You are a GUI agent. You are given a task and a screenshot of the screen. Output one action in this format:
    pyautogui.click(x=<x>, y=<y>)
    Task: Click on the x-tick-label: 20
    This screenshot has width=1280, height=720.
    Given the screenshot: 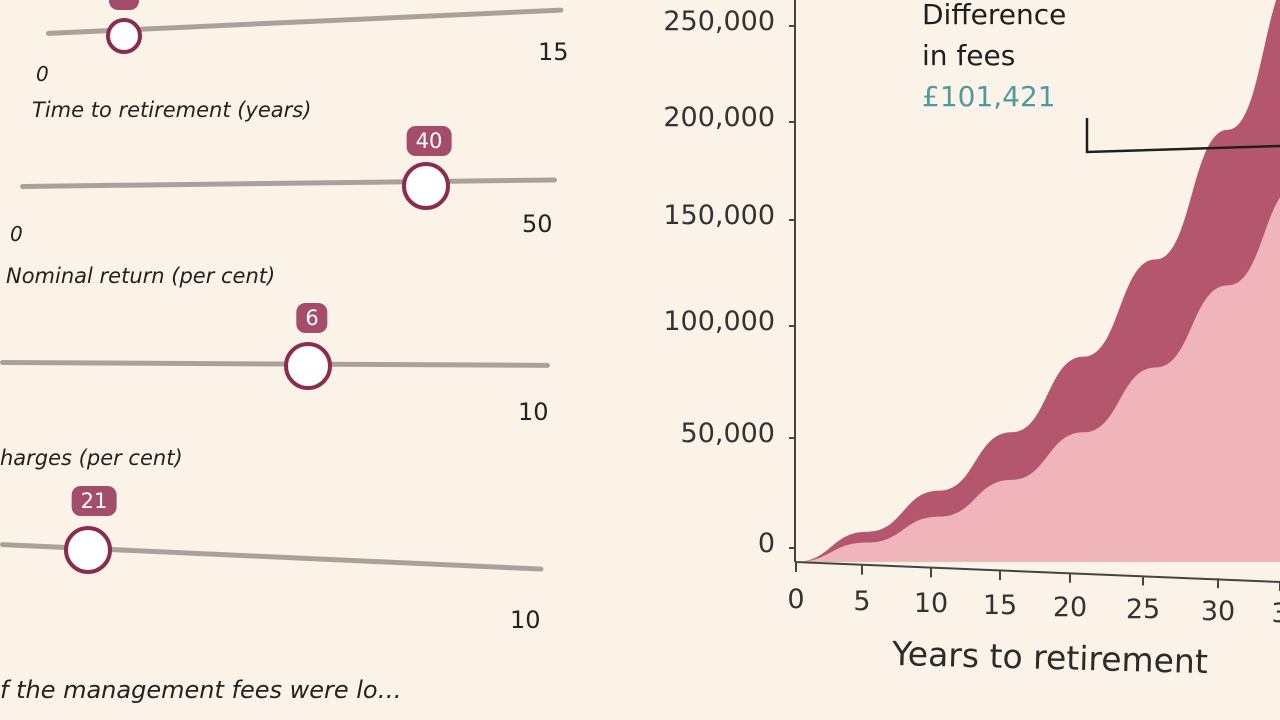 What is the action you would take?
    pyautogui.click(x=1070, y=607)
    